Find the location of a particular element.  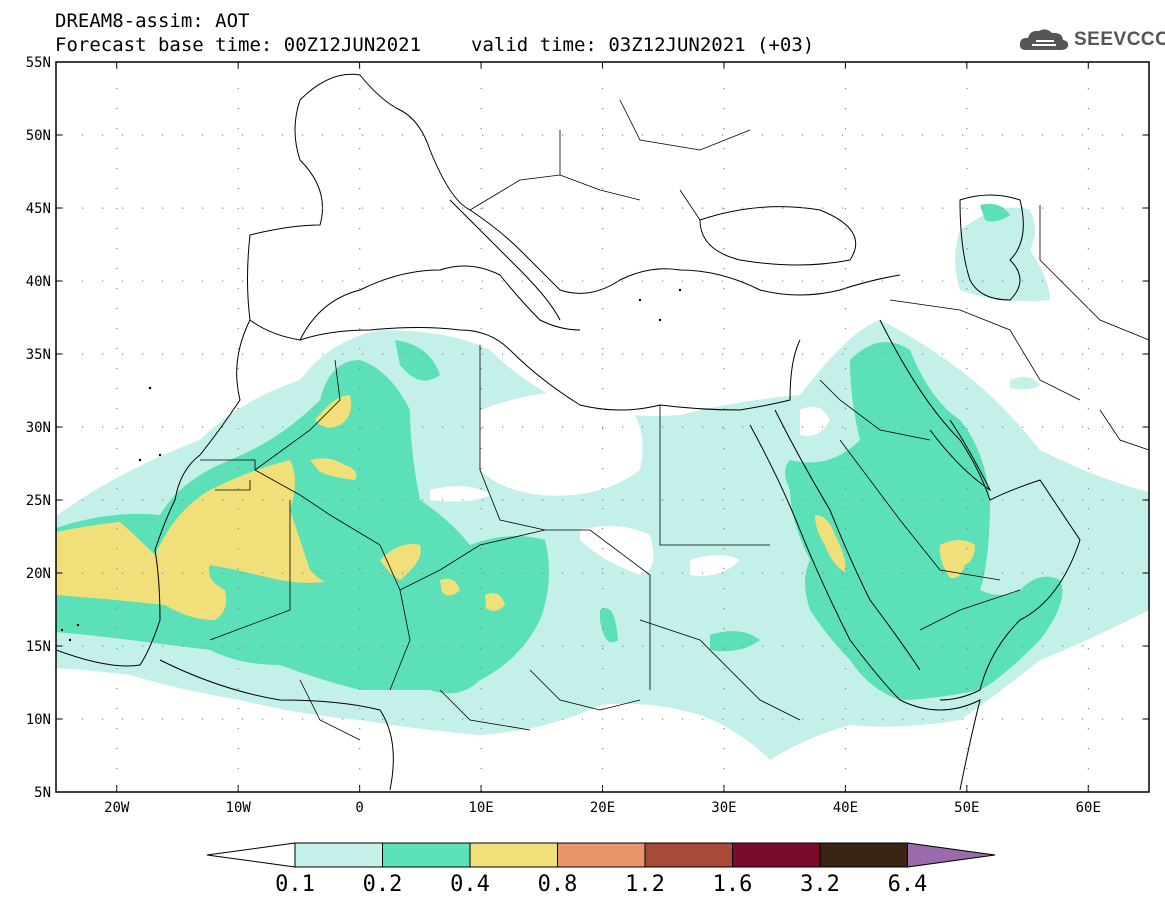

colorbar-swatch is located at coordinates (863, 855).